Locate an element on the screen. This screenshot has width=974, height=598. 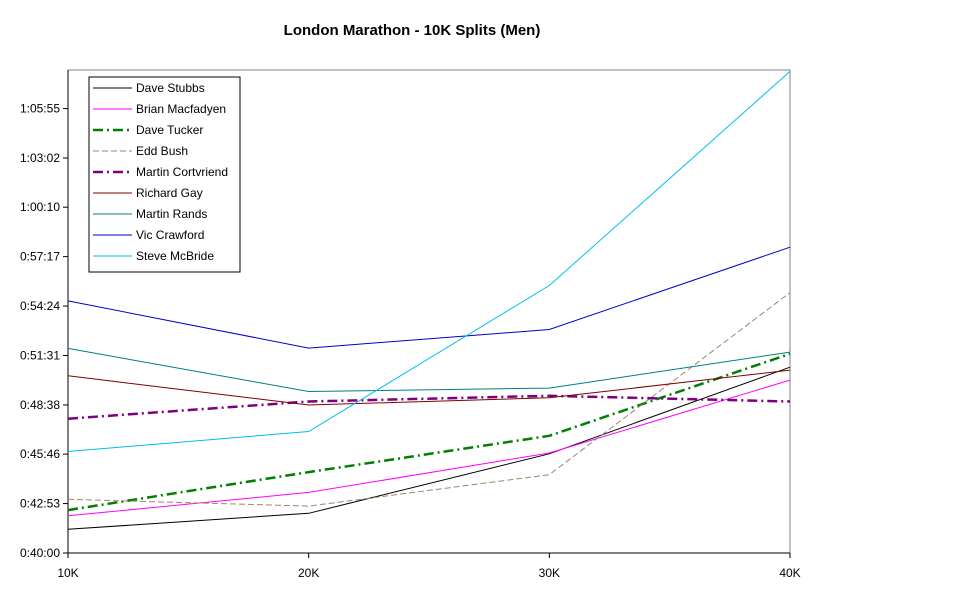
x-tick-label: 40K is located at coordinates (789, 573).